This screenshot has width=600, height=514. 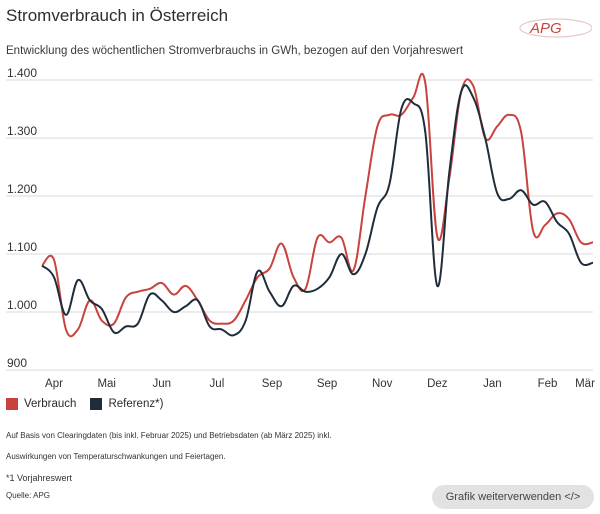 What do you see at coordinates (22, 189) in the screenshot?
I see `y-tick-label: 1.200` at bounding box center [22, 189].